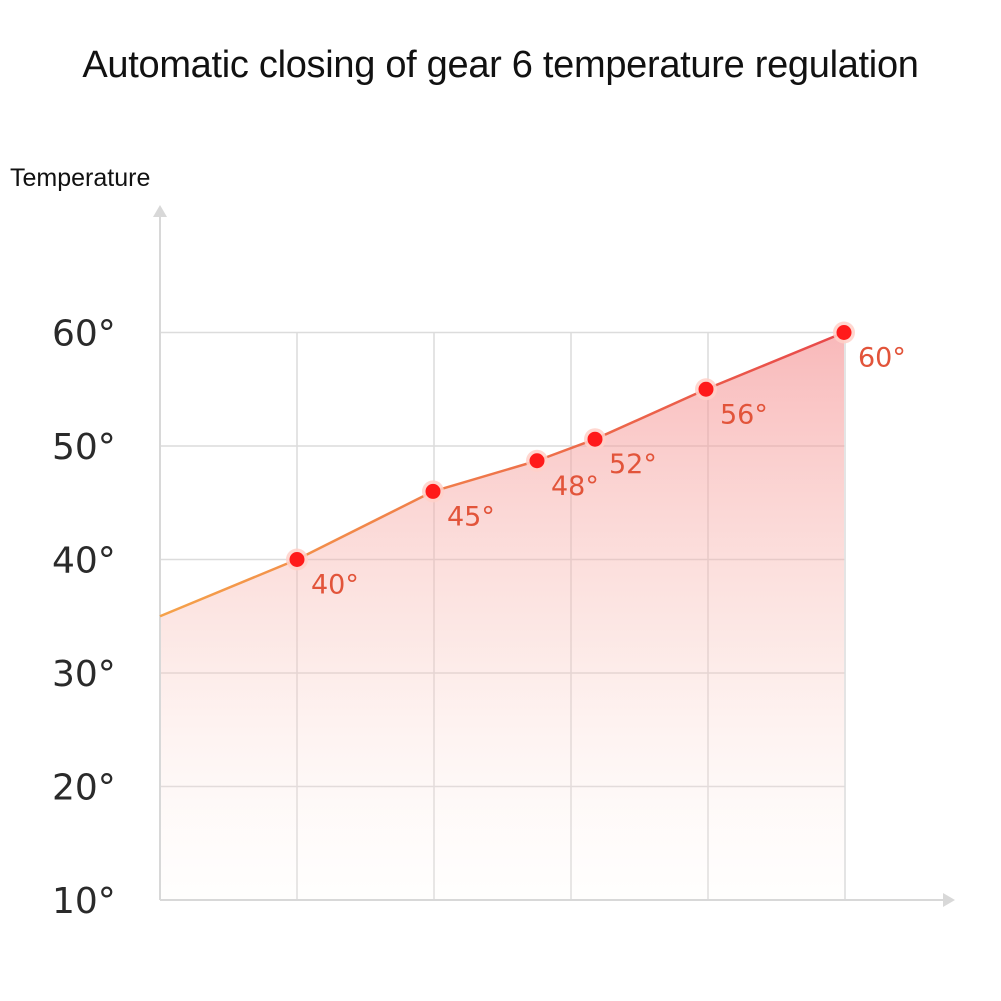 This screenshot has height=1001, width=1001. I want to click on data-label: 56°, so click(744, 414).